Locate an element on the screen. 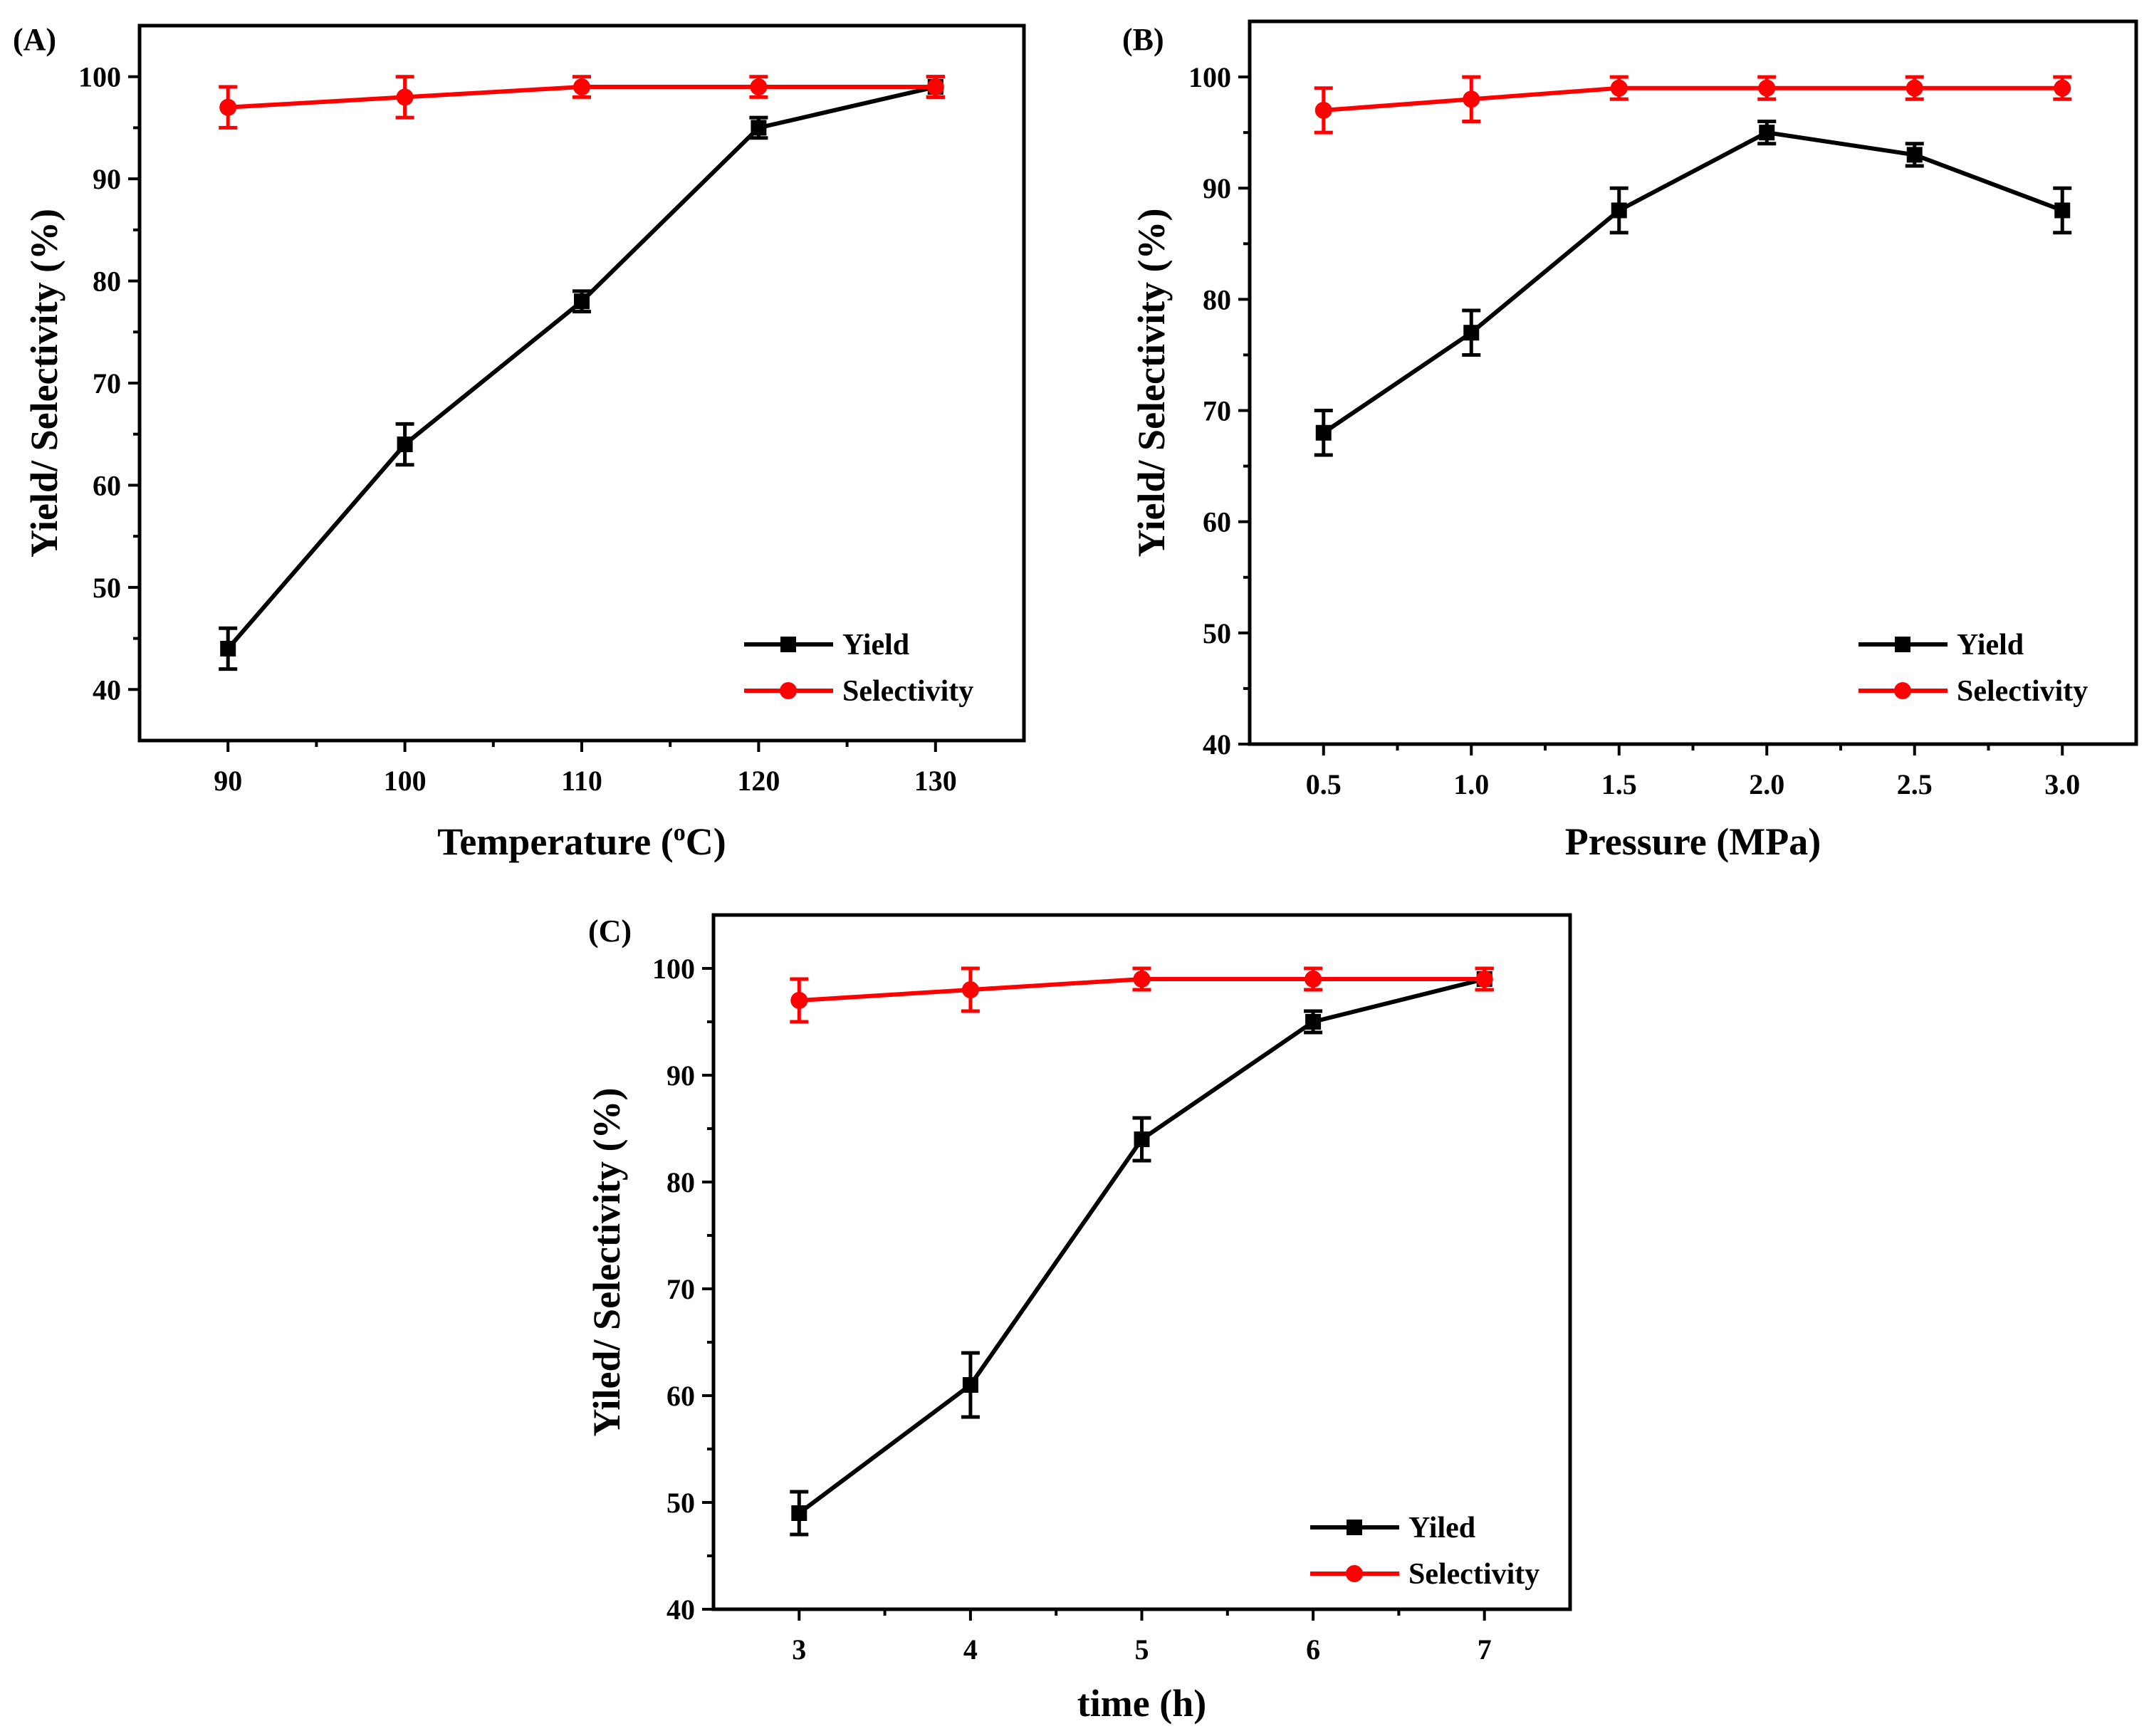  panel-label: (A) is located at coordinates (34, 39).